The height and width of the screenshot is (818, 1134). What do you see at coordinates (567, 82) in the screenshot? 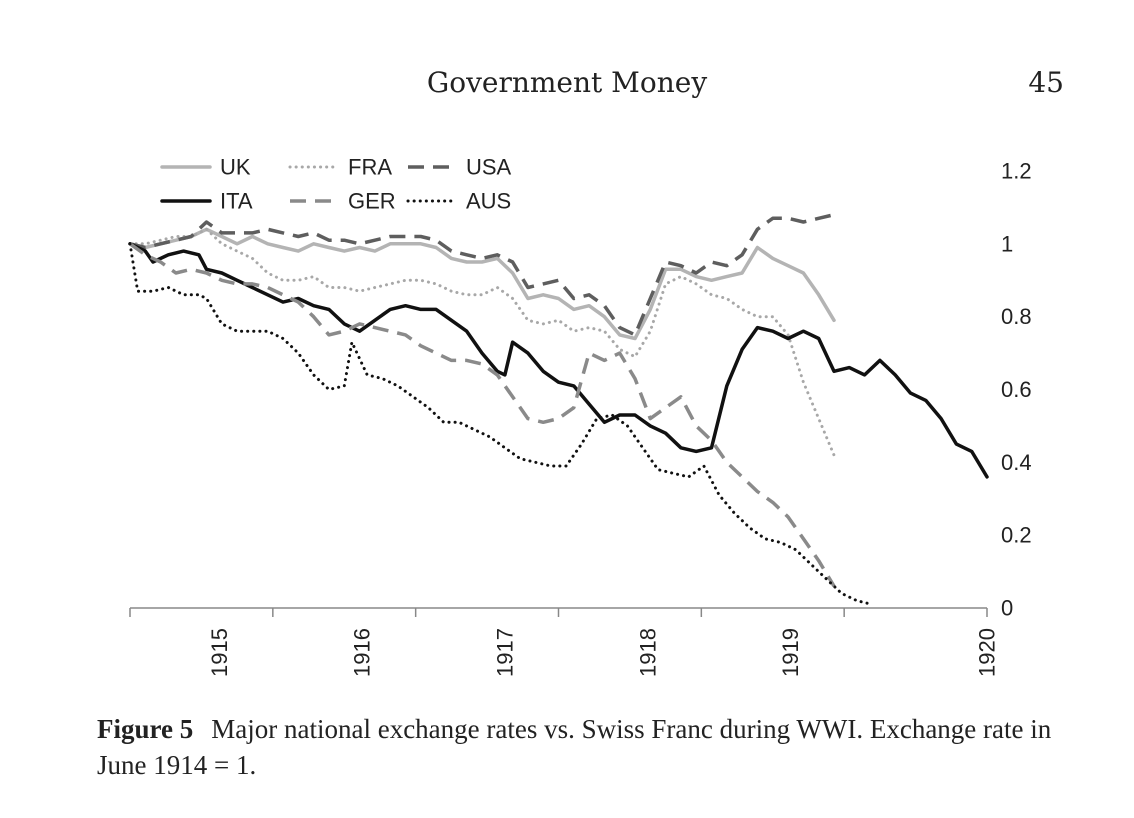
I see `running-title: Government Money` at bounding box center [567, 82].